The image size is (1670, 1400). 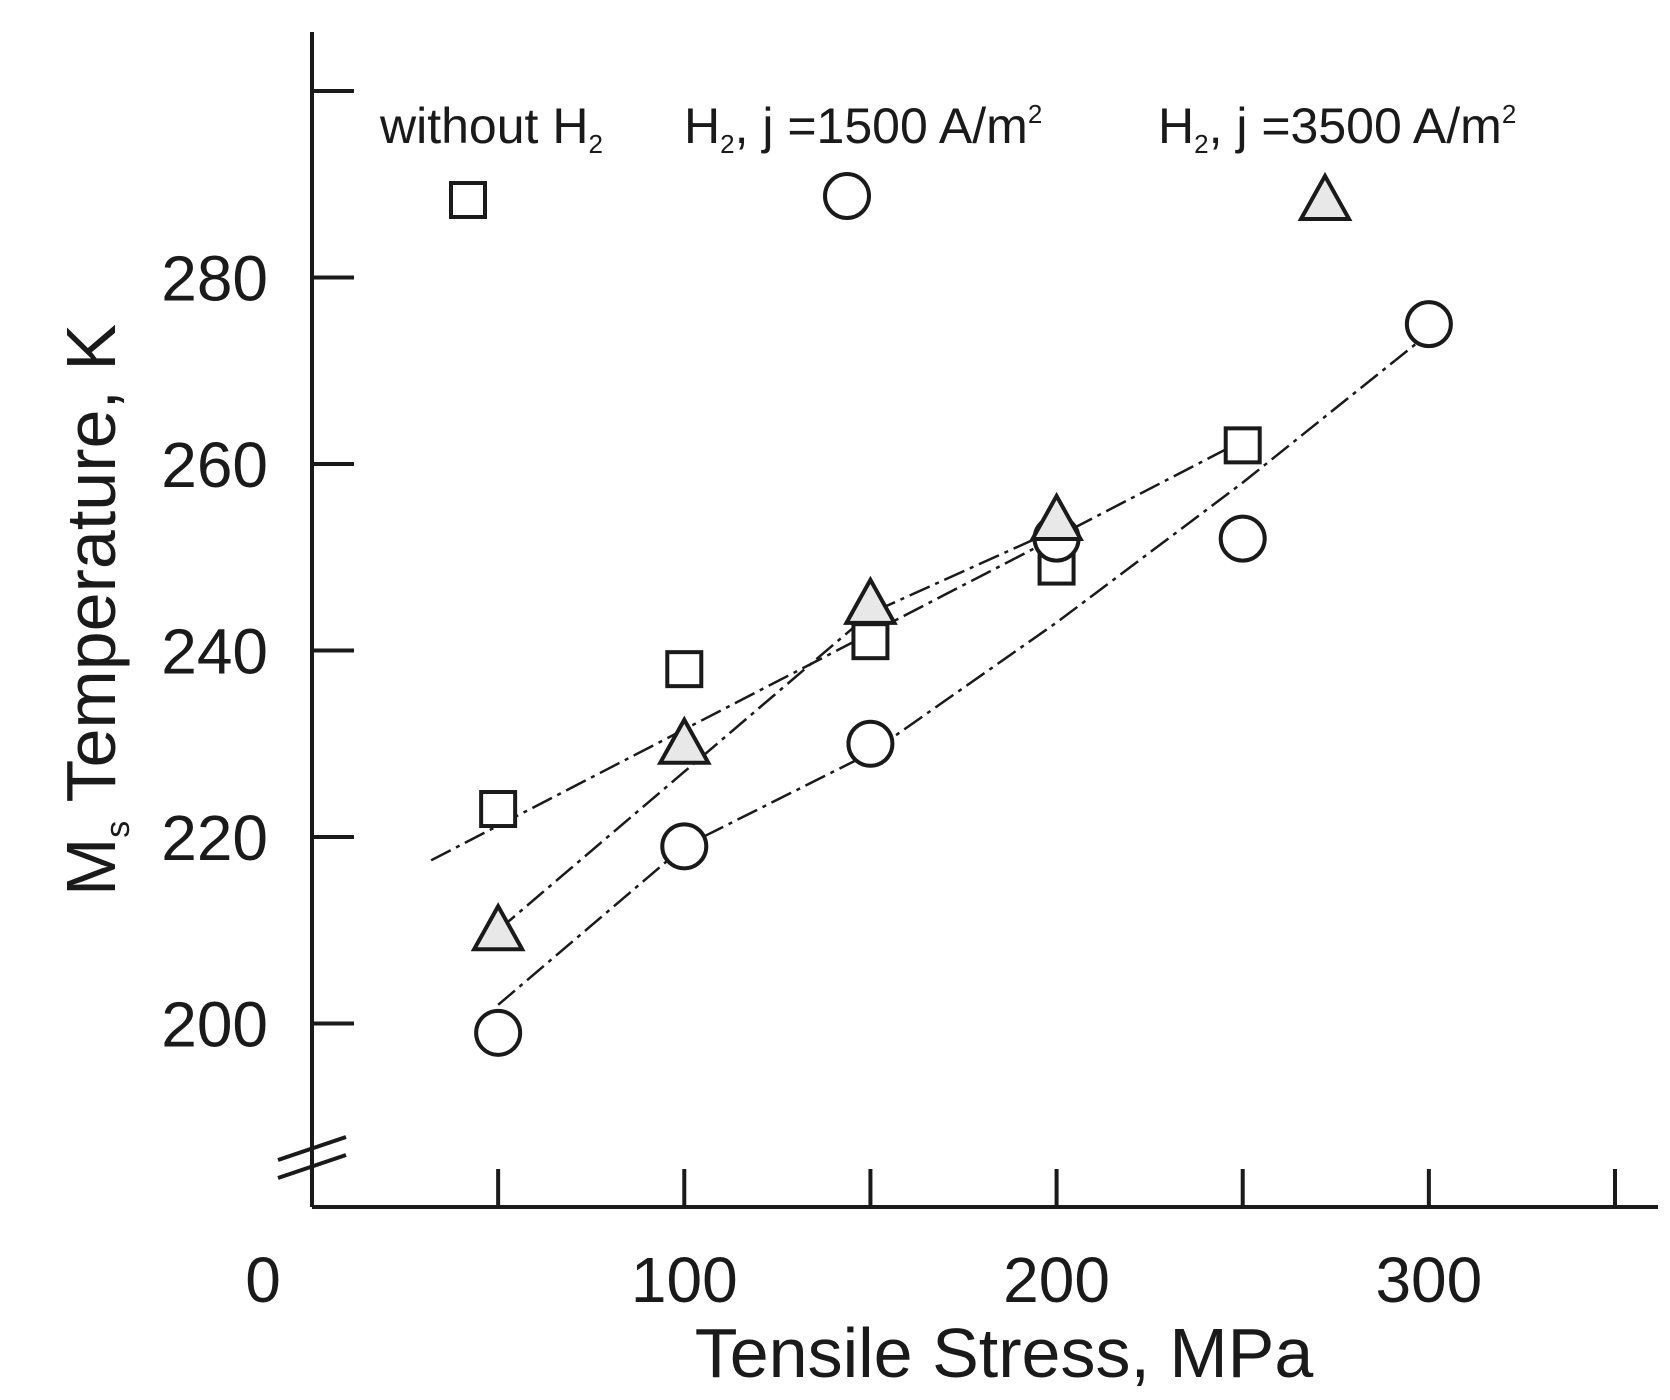 What do you see at coordinates (263, 1280) in the screenshot?
I see `x-tick-label: 0` at bounding box center [263, 1280].